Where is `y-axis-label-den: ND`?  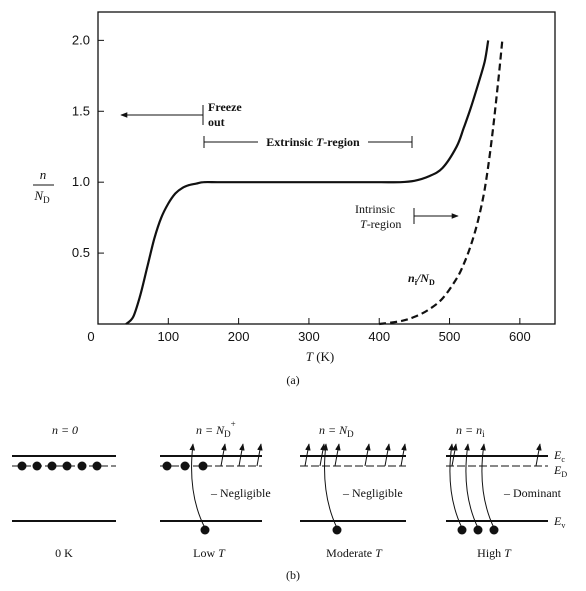
y-axis-label-den: ND is located at coordinates (41, 196).